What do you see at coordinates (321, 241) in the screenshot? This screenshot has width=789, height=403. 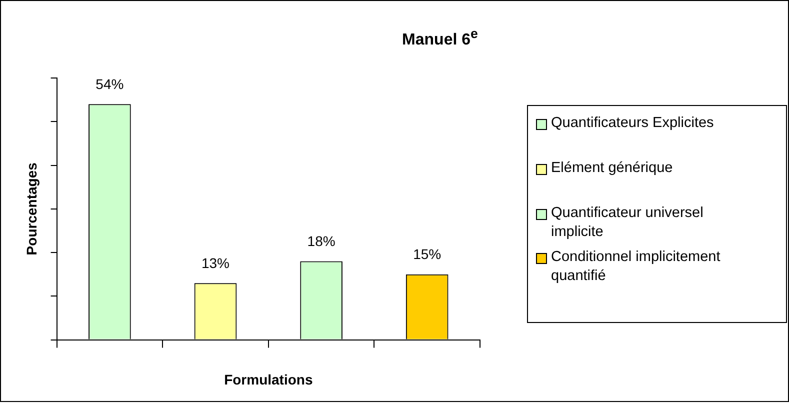 I see `data-label: 18%` at bounding box center [321, 241].